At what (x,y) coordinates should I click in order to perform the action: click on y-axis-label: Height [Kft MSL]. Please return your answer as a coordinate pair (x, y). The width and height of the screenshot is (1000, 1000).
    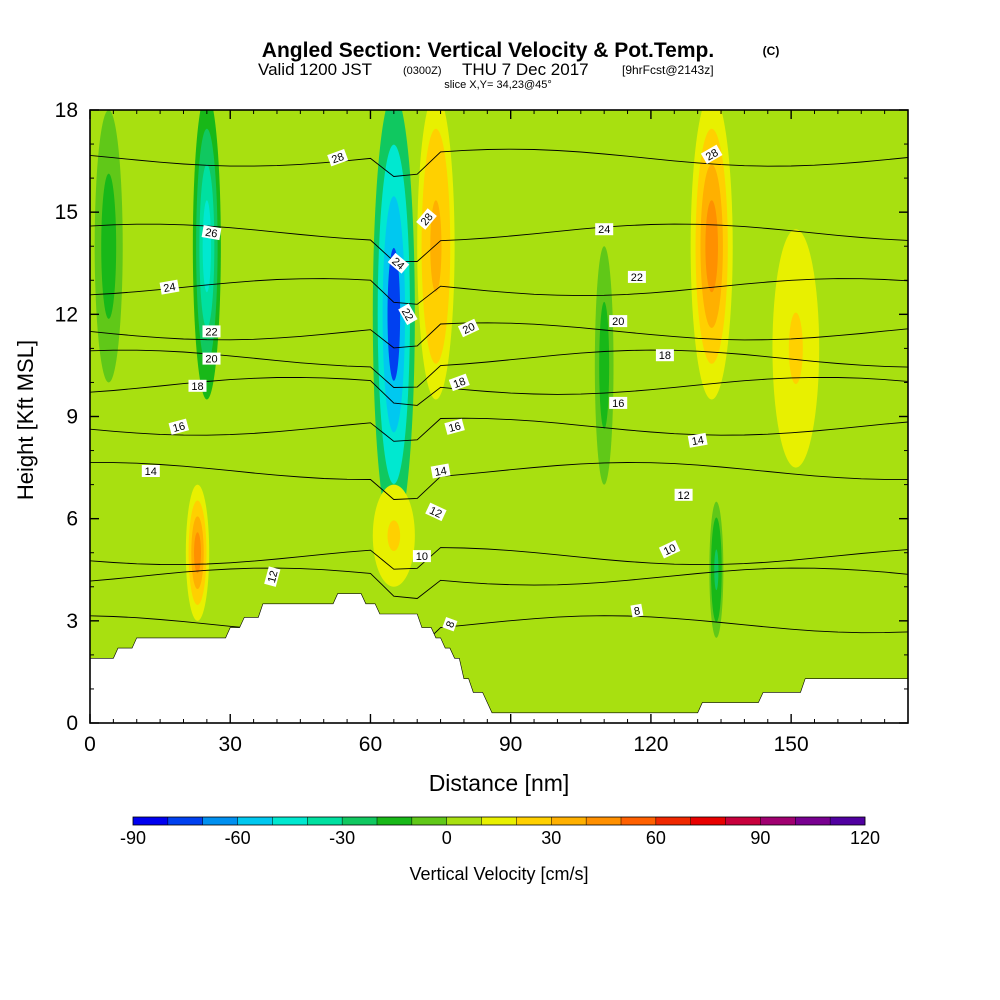
    Looking at the image, I should click on (25, 420).